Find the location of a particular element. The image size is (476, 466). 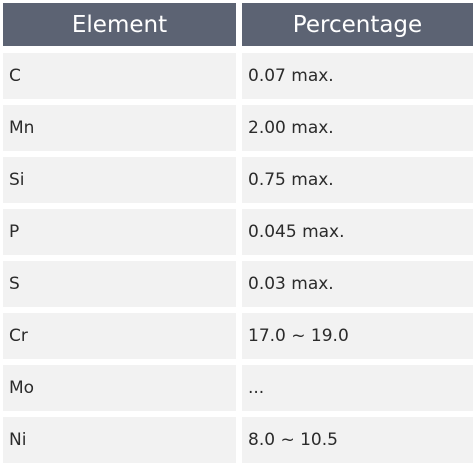

header-percentage: Percentage is located at coordinates (357, 24).